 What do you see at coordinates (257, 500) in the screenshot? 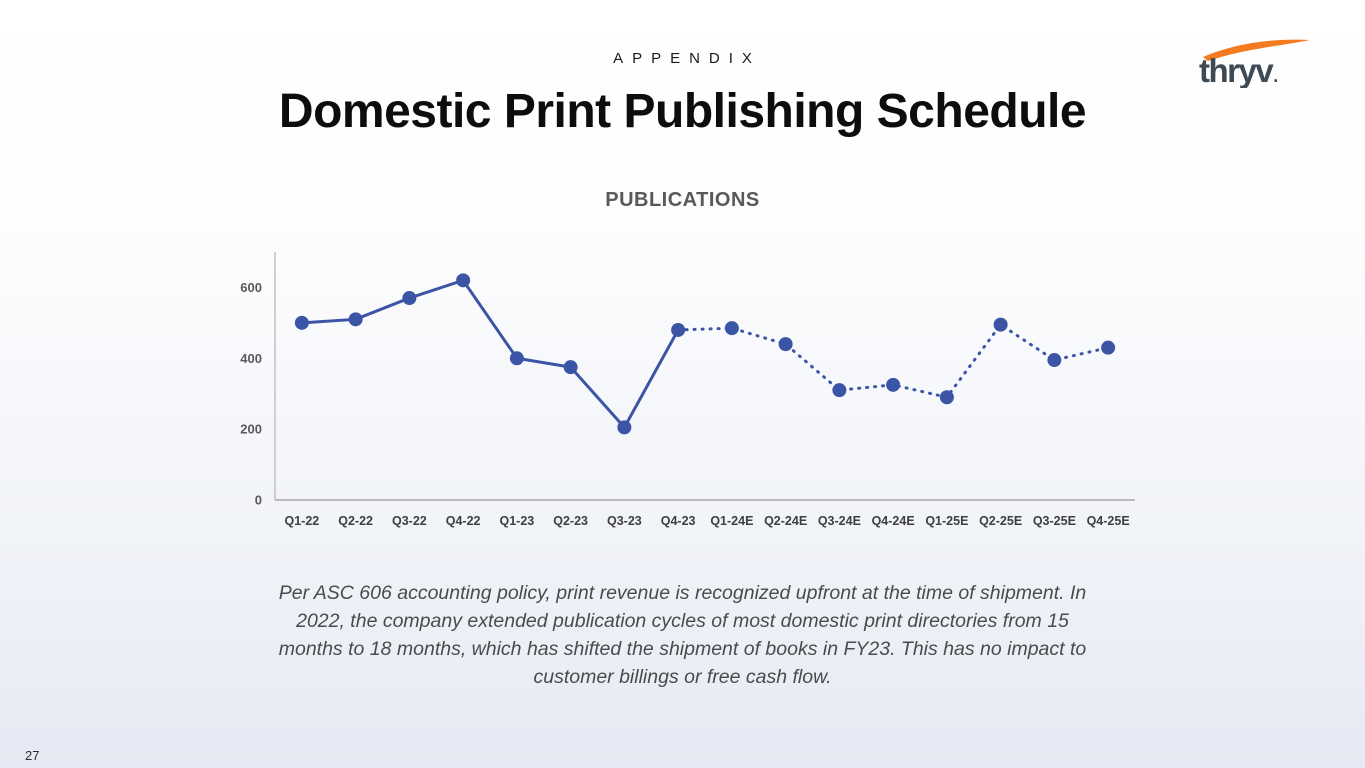
I see `y-tick-label: 0` at bounding box center [257, 500].